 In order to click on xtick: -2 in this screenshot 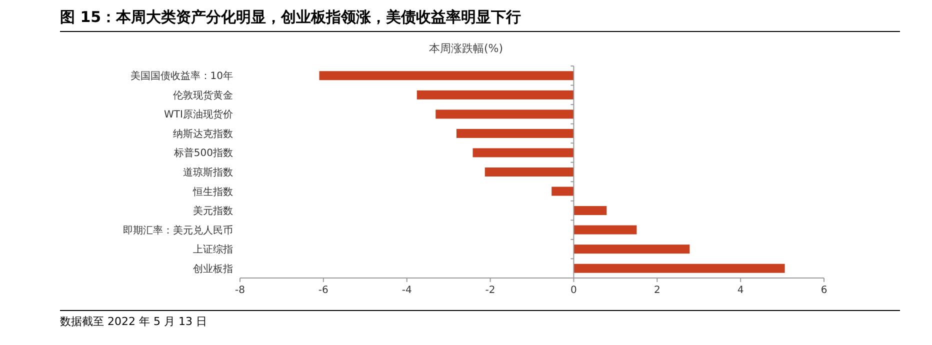, I will do `click(490, 290)`.